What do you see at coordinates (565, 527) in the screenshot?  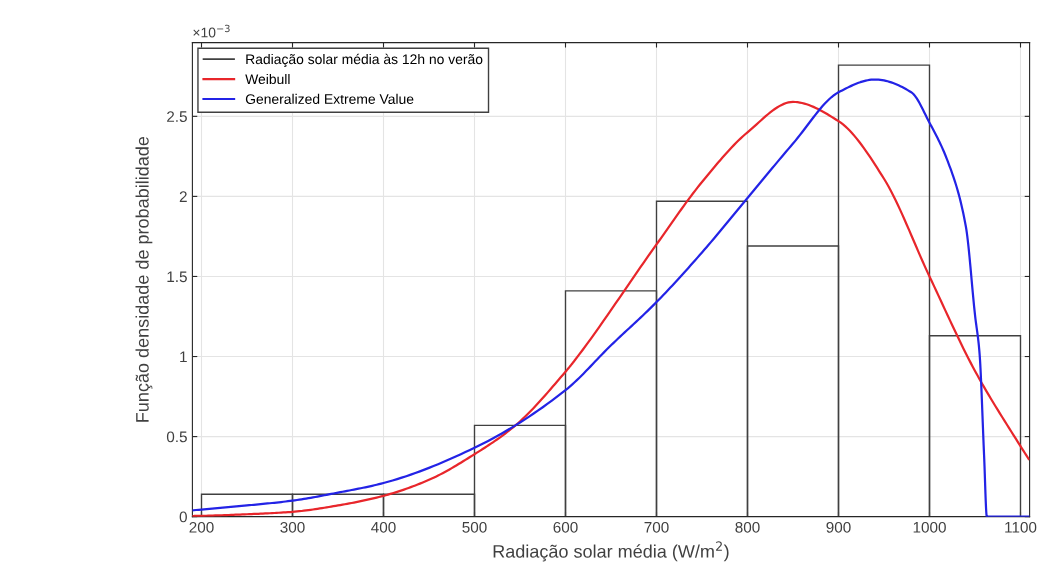 I see `x-tick-label: 600` at bounding box center [565, 527].